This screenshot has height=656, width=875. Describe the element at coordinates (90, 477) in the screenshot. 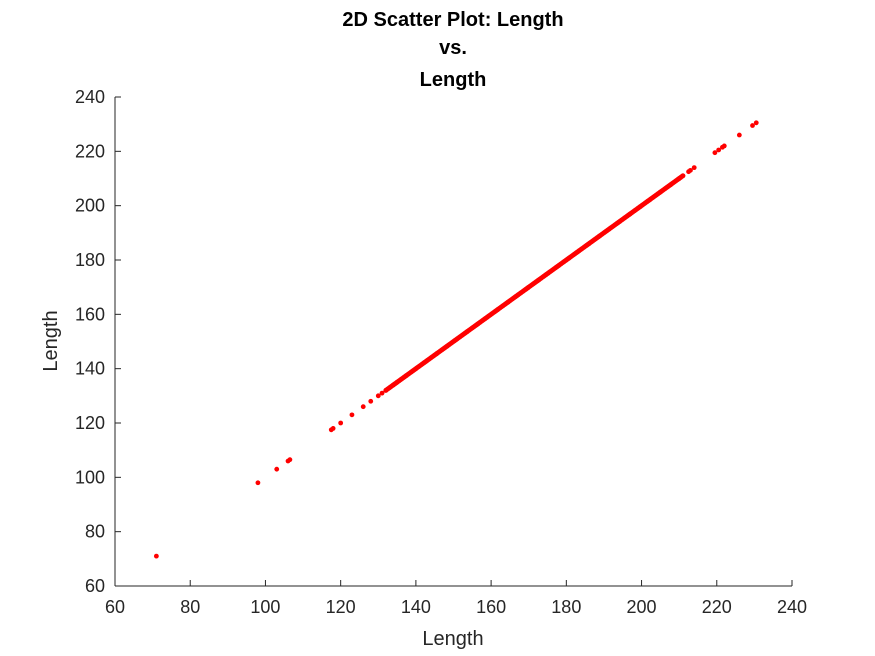

I see `y-tick-label: 100` at that location.